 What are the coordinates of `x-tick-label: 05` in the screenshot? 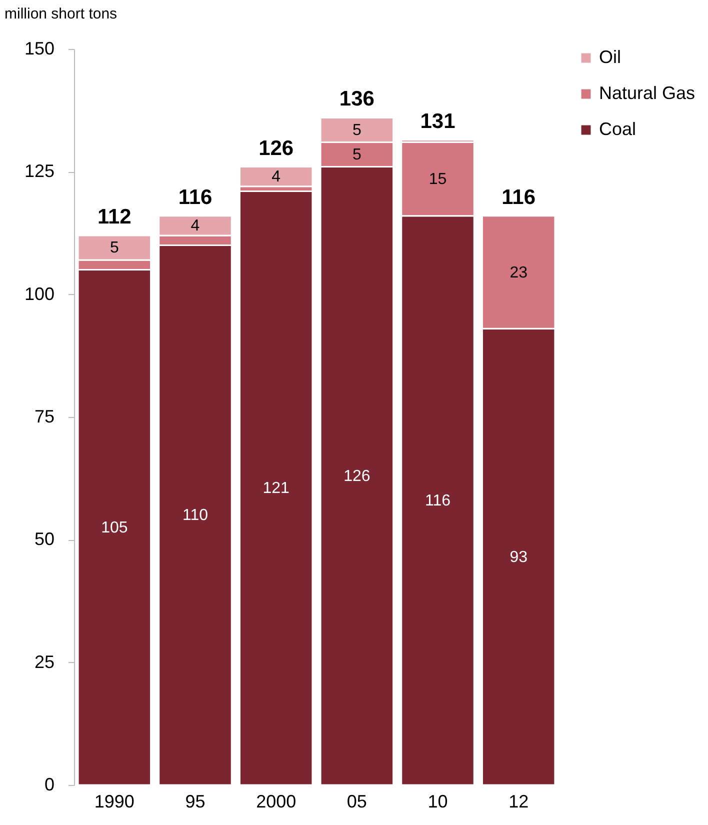 It's located at (356, 802).